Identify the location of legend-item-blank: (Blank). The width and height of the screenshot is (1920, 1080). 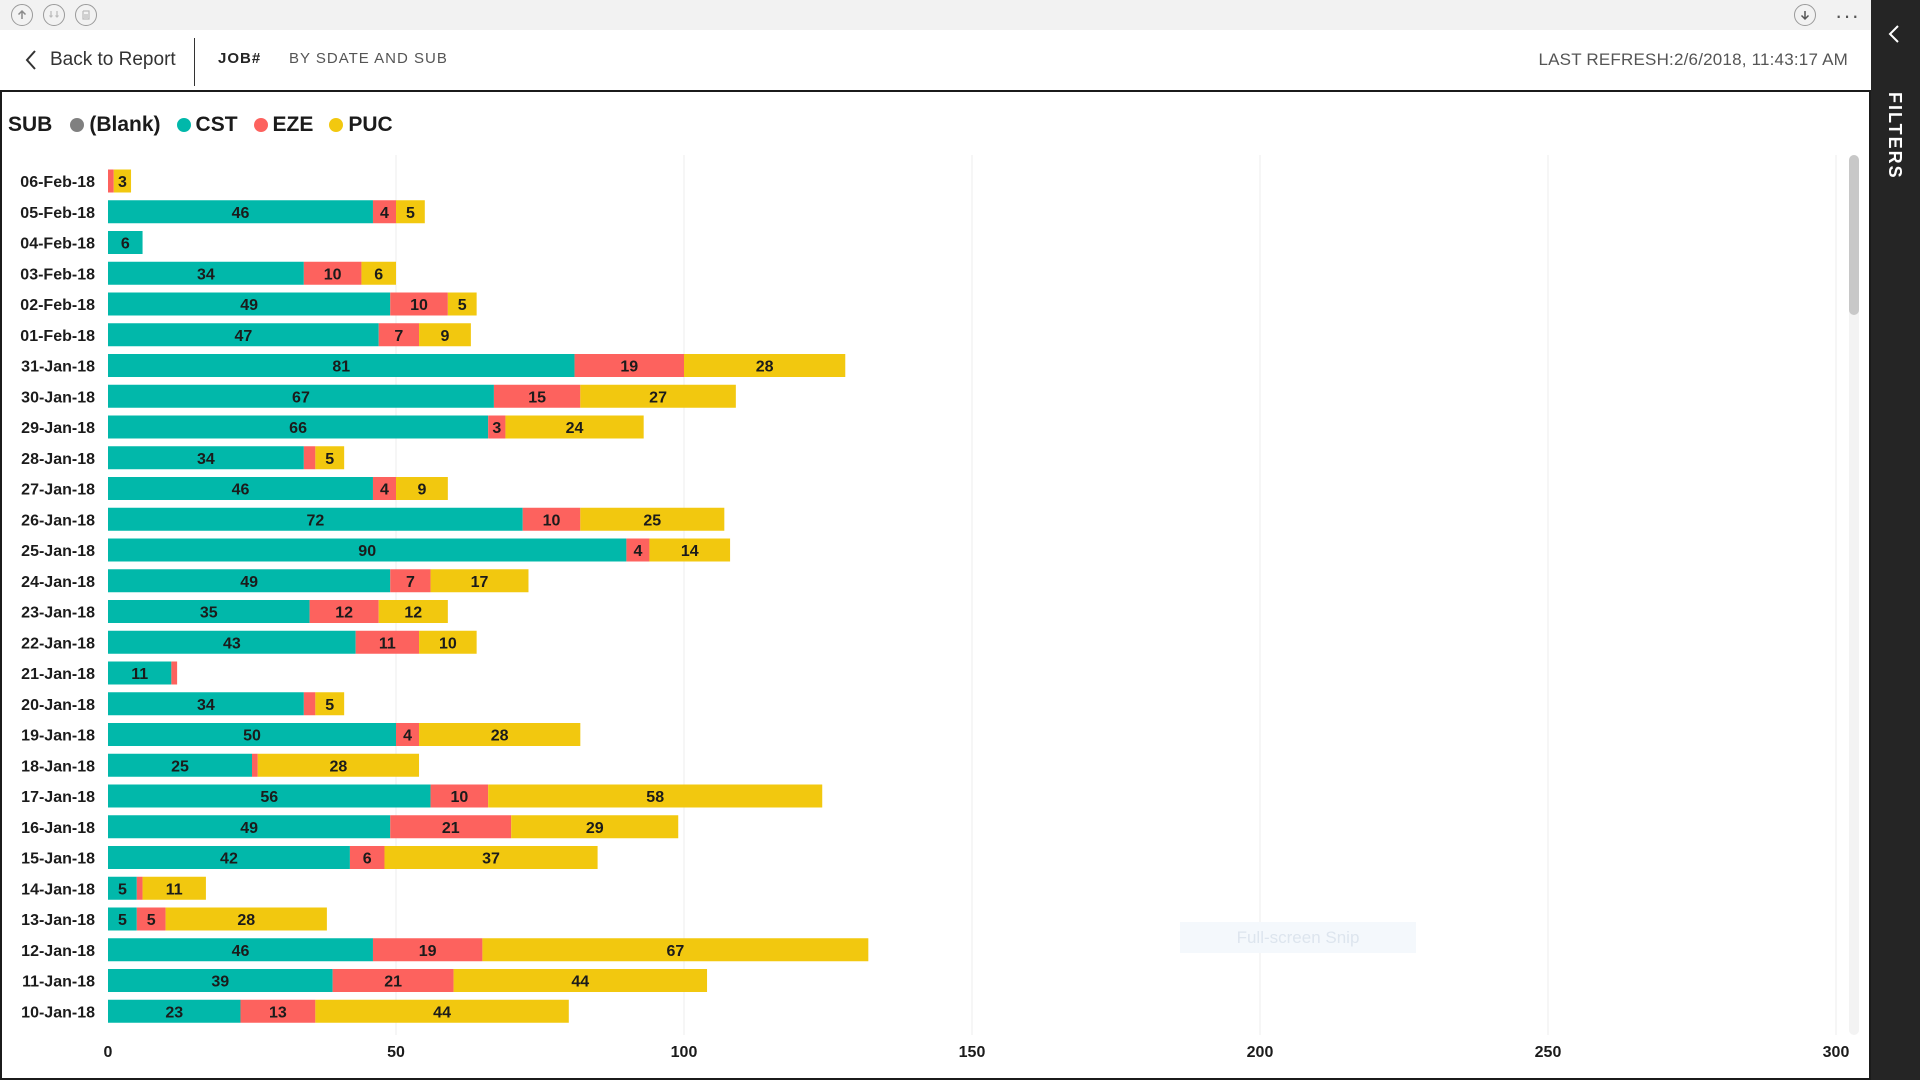
(115, 125).